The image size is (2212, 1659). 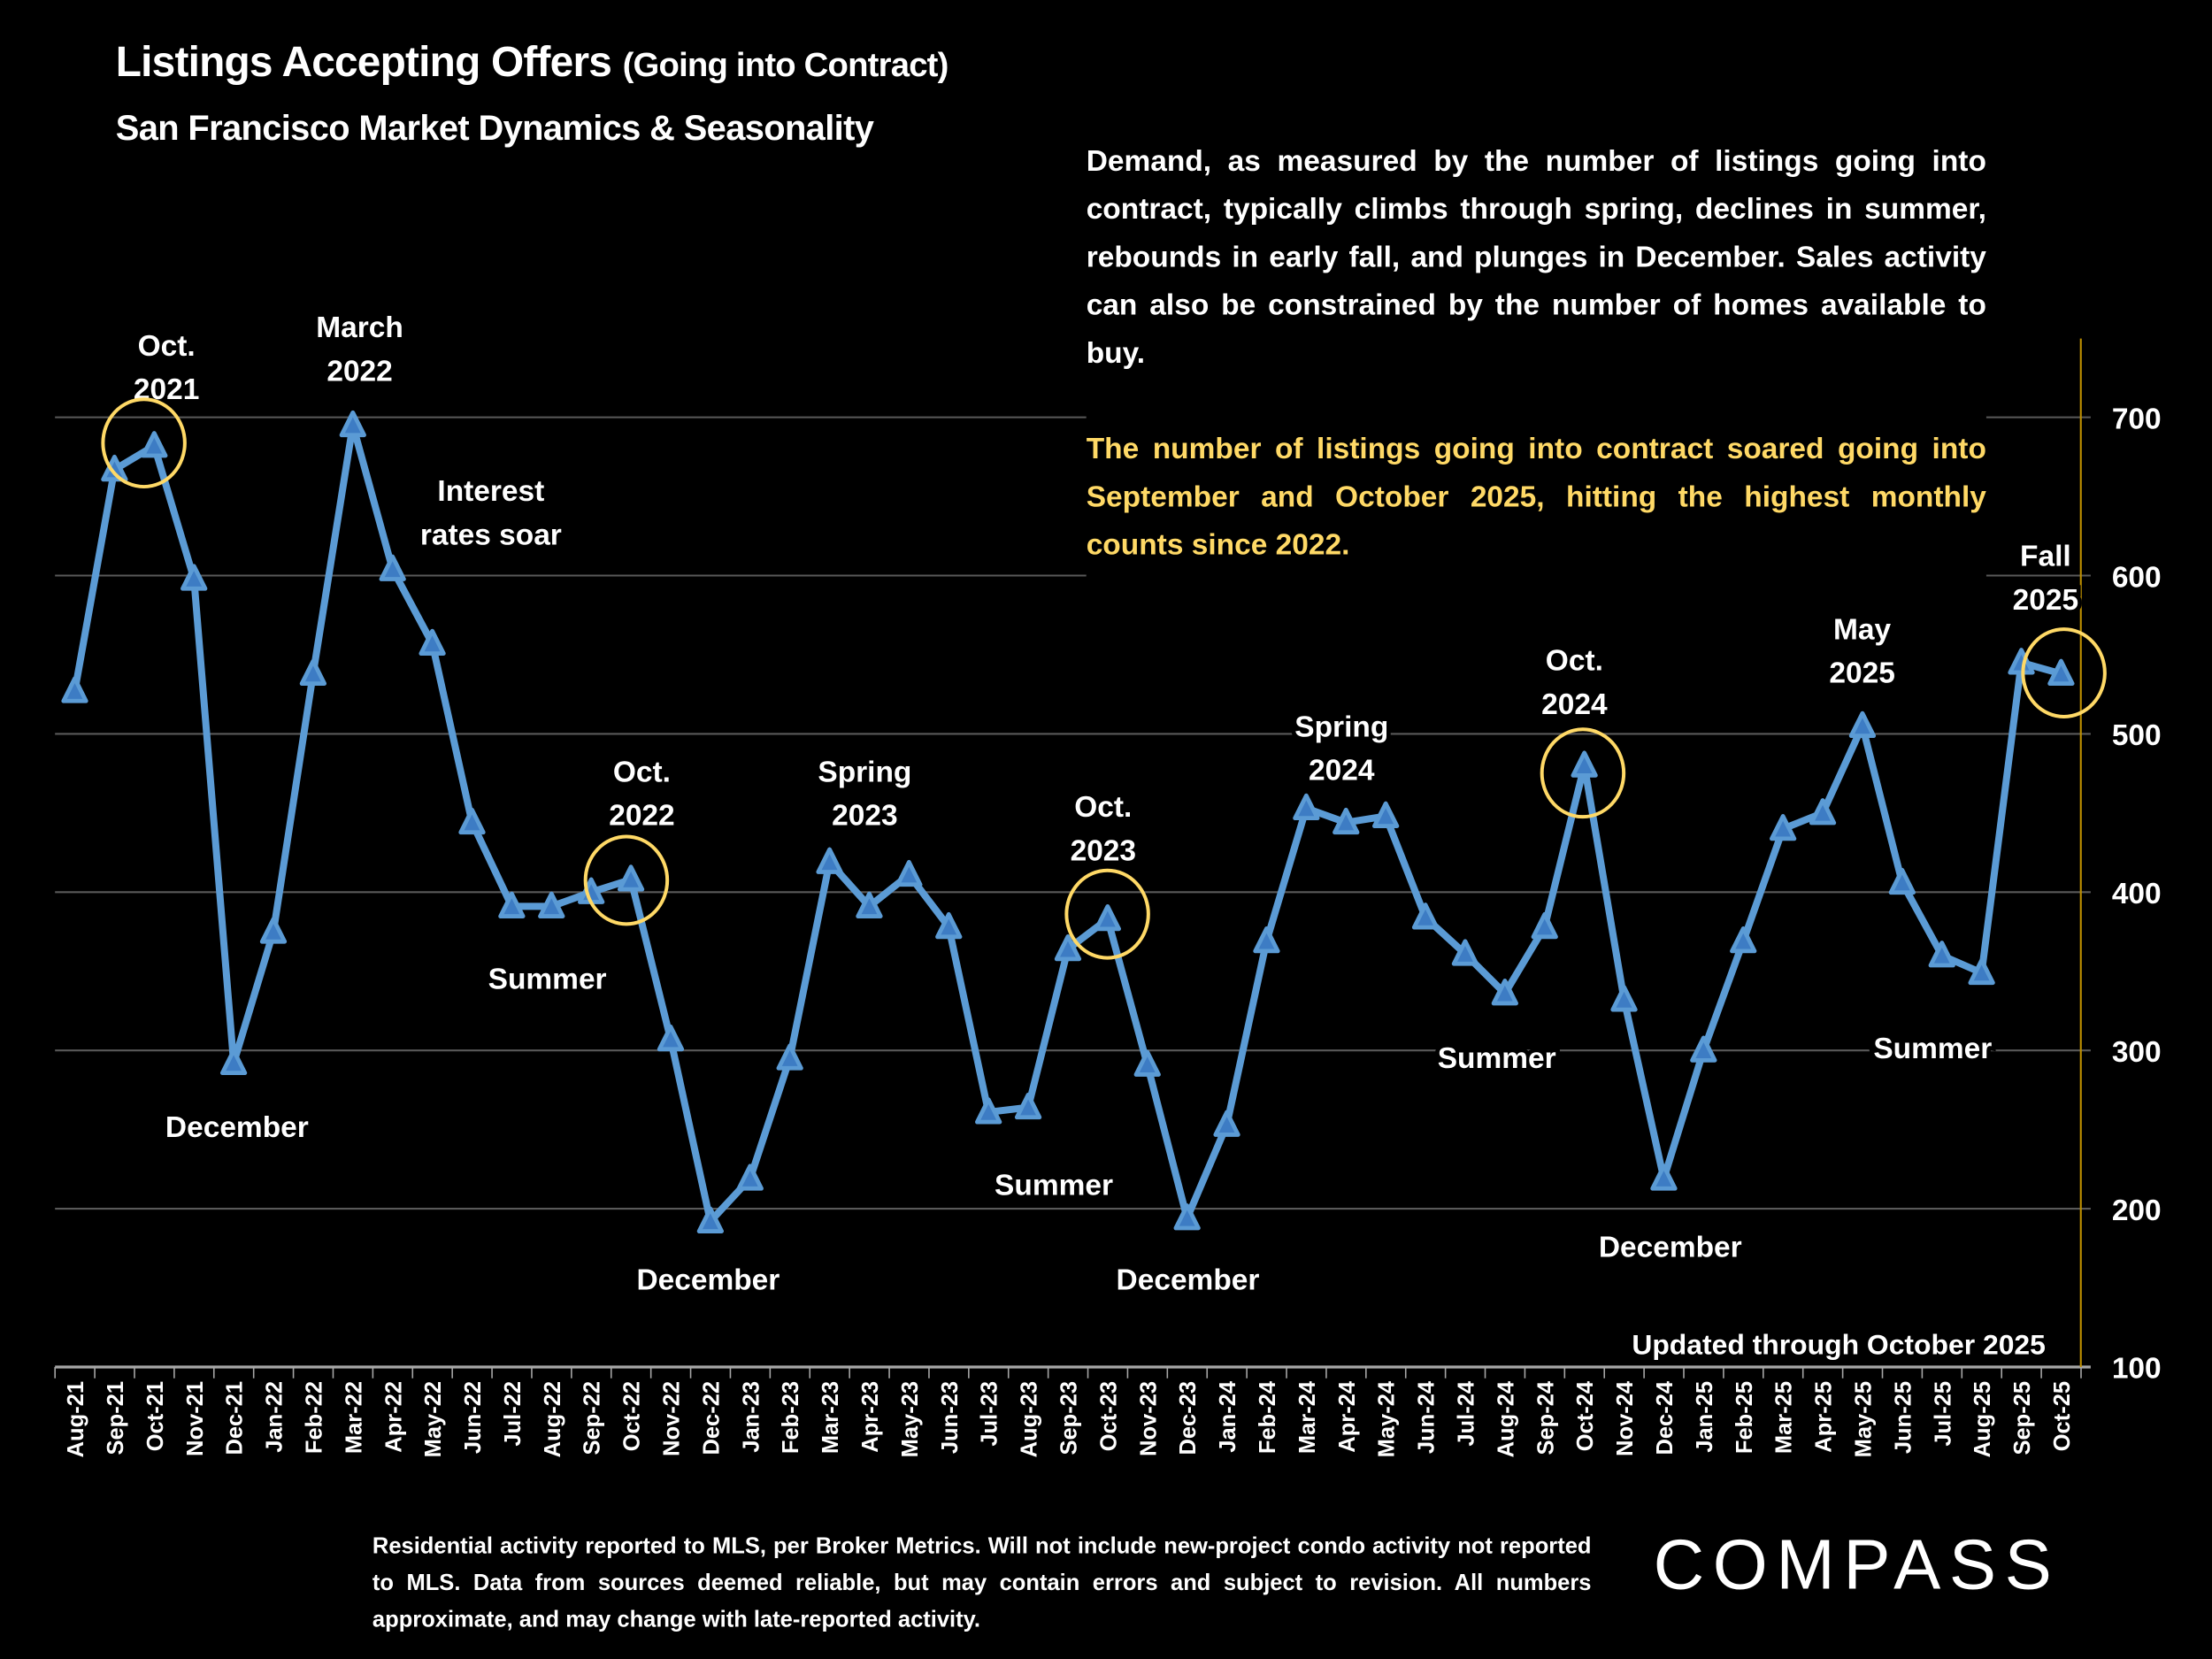 What do you see at coordinates (2046, 600) in the screenshot?
I see `annotation-text: 2025` at bounding box center [2046, 600].